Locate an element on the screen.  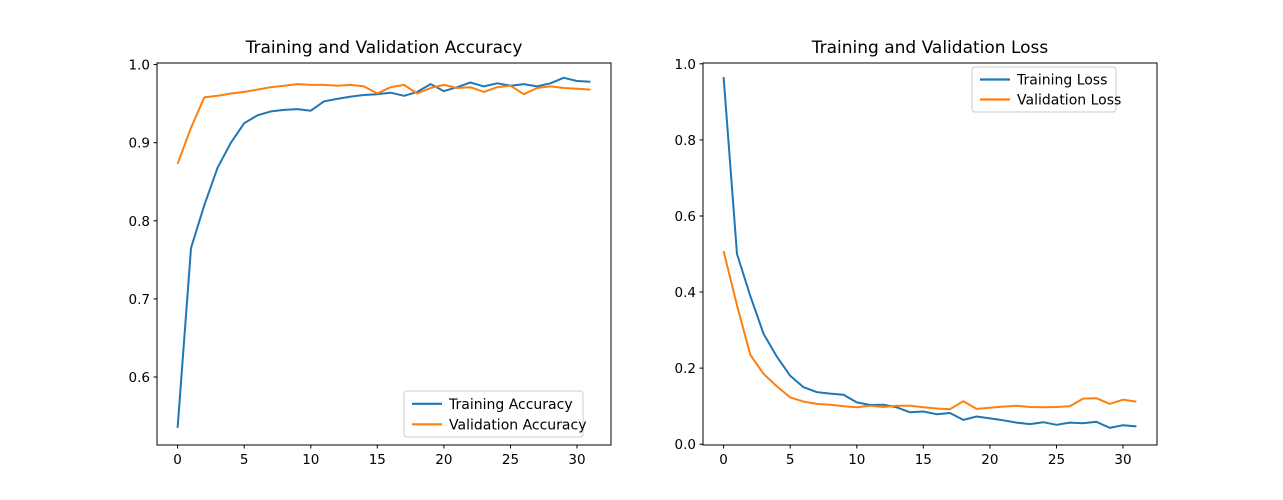
y-tick-label: 0.9 is located at coordinates (139, 144).